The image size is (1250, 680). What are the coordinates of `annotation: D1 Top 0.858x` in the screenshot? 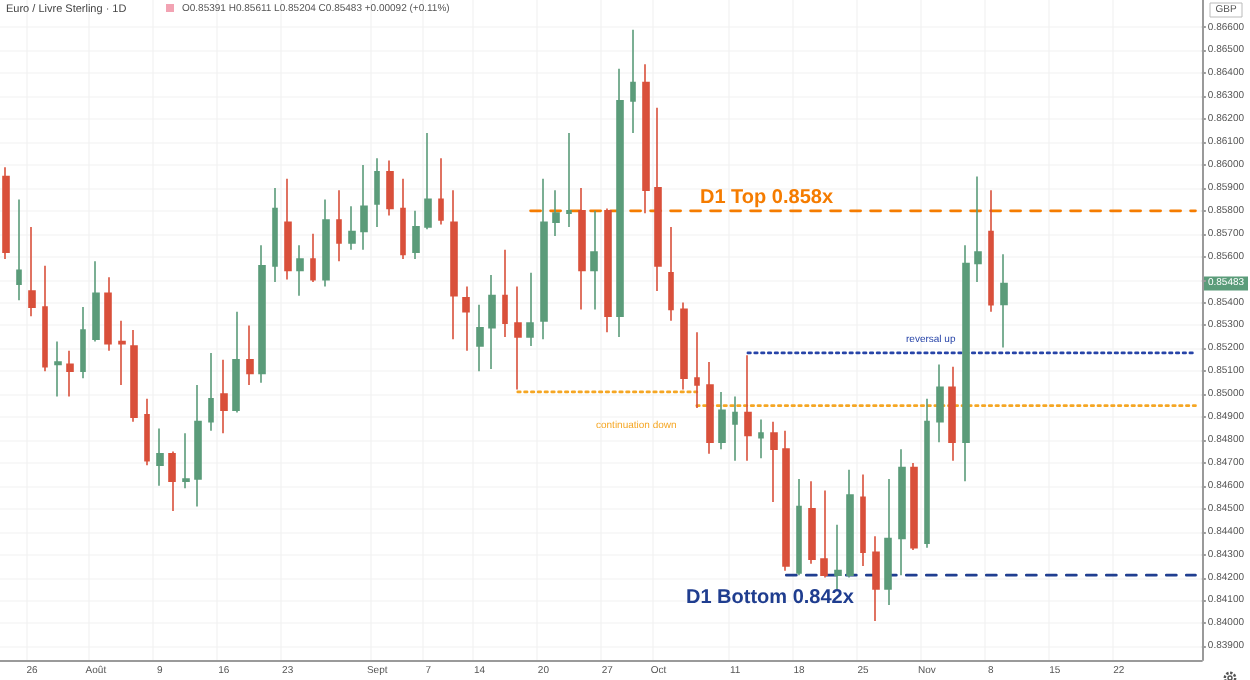 It's located at (767, 198).